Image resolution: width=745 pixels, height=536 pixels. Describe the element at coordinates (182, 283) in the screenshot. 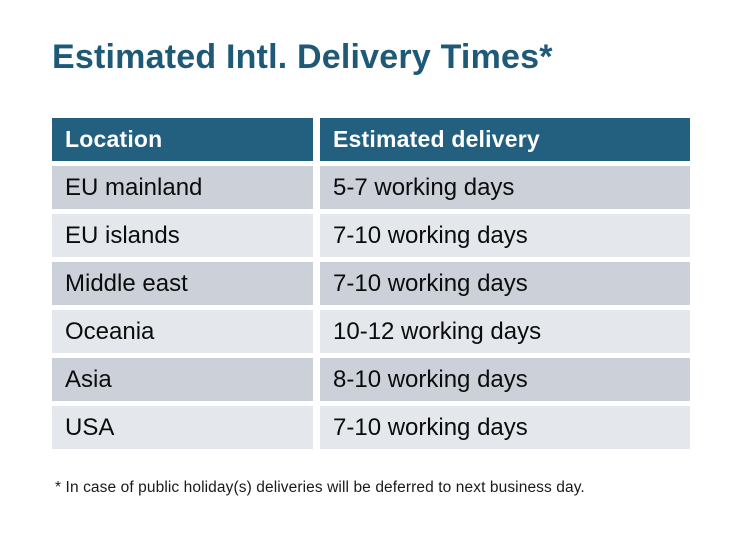

I see `location-cell: Middle east` at that location.